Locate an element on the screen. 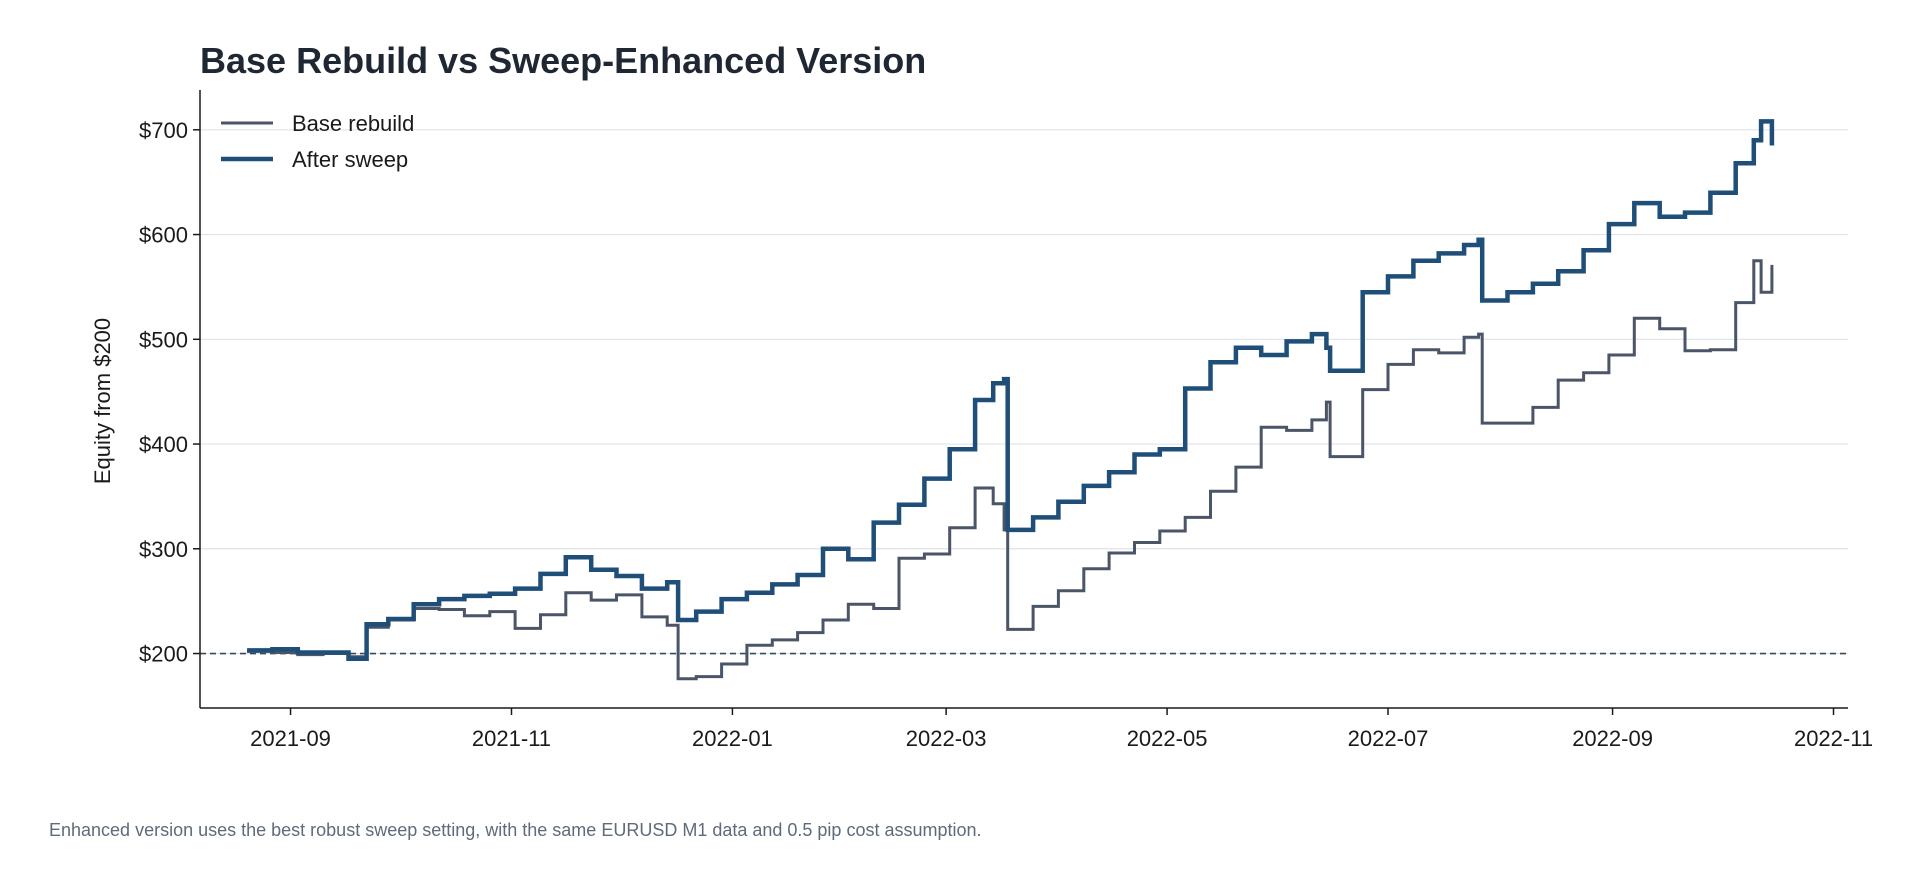  x-tick-label: 2021-11 is located at coordinates (511, 738).